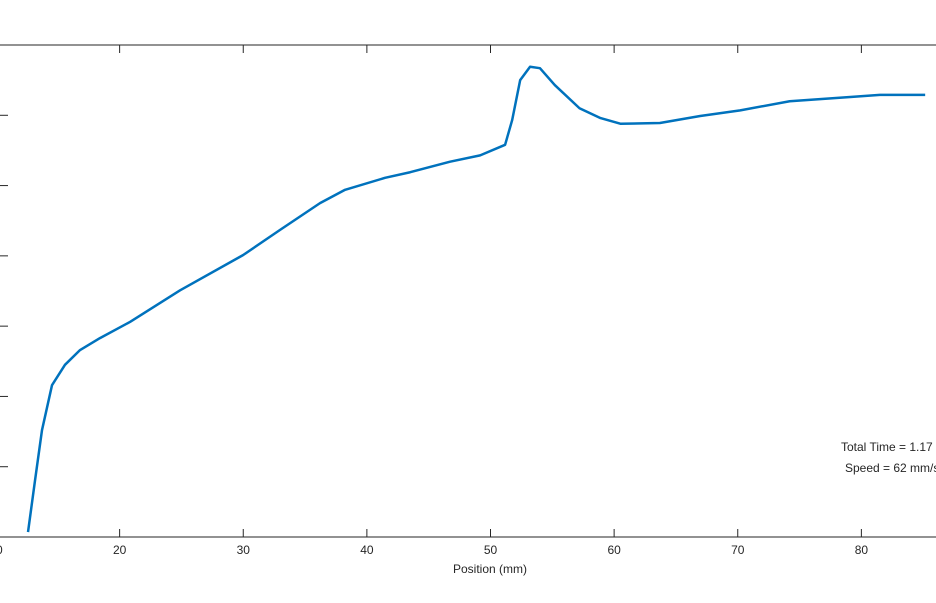  What do you see at coordinates (1, 550) in the screenshot?
I see `x-tick-label: 10` at bounding box center [1, 550].